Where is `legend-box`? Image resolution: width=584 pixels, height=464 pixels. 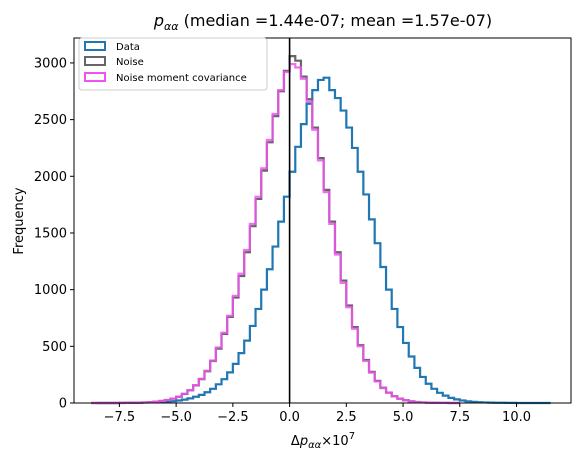
legend-box is located at coordinates (173, 64).